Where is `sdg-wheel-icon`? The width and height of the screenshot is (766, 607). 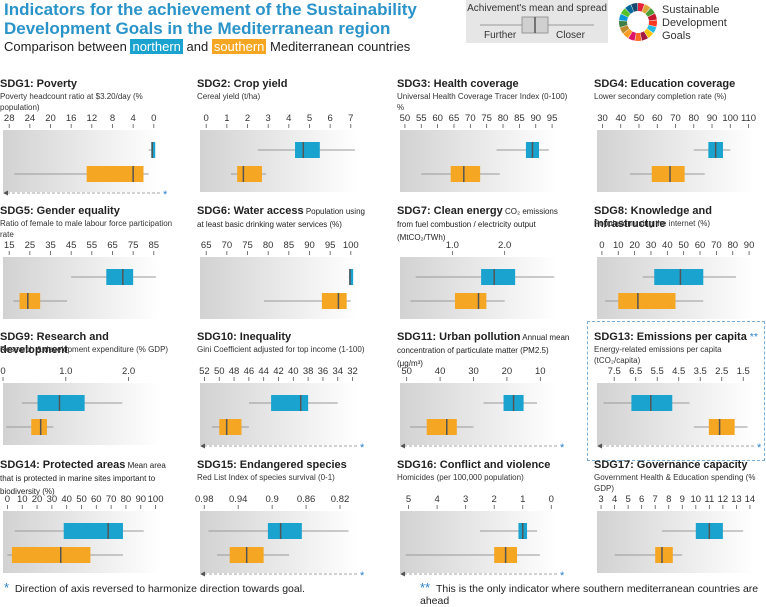 sdg-wheel-icon is located at coordinates (638, 22).